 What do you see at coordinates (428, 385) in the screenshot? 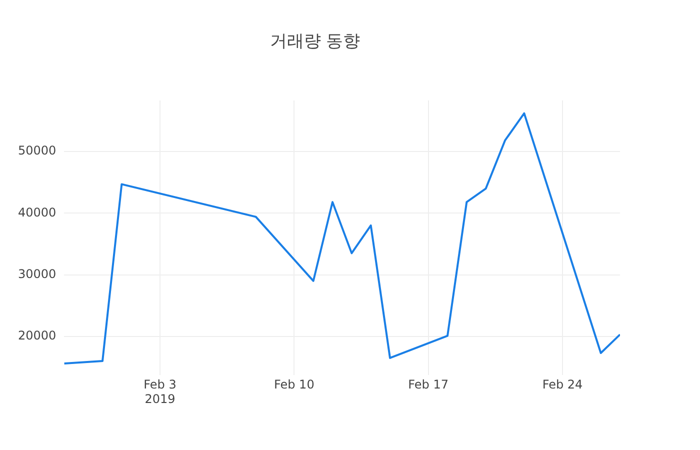
I see `x-tick-label: Feb 17` at bounding box center [428, 385].